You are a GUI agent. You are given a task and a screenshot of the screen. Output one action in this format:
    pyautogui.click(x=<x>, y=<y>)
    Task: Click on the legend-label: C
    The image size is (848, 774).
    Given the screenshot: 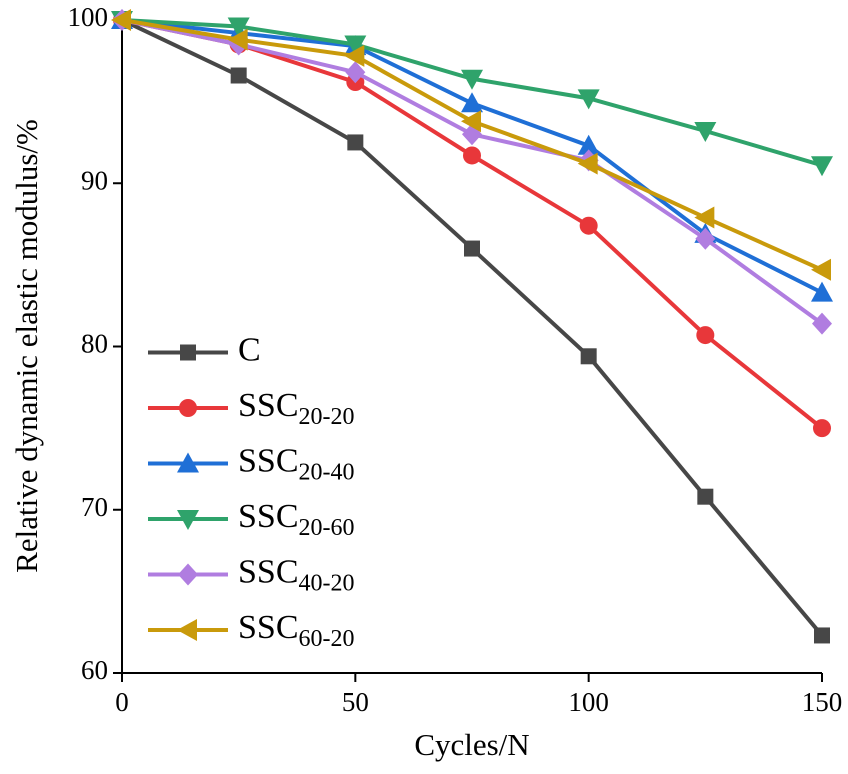 What is the action you would take?
    pyautogui.click(x=249, y=349)
    